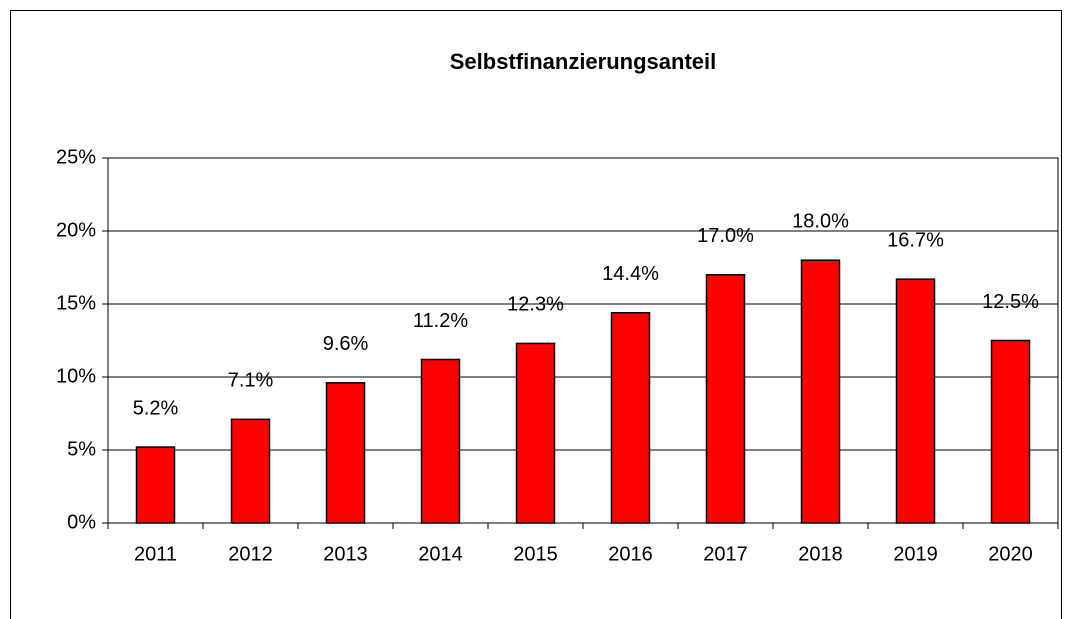 The height and width of the screenshot is (619, 1070). What do you see at coordinates (915, 240) in the screenshot?
I see `data-label: 16.7%` at bounding box center [915, 240].